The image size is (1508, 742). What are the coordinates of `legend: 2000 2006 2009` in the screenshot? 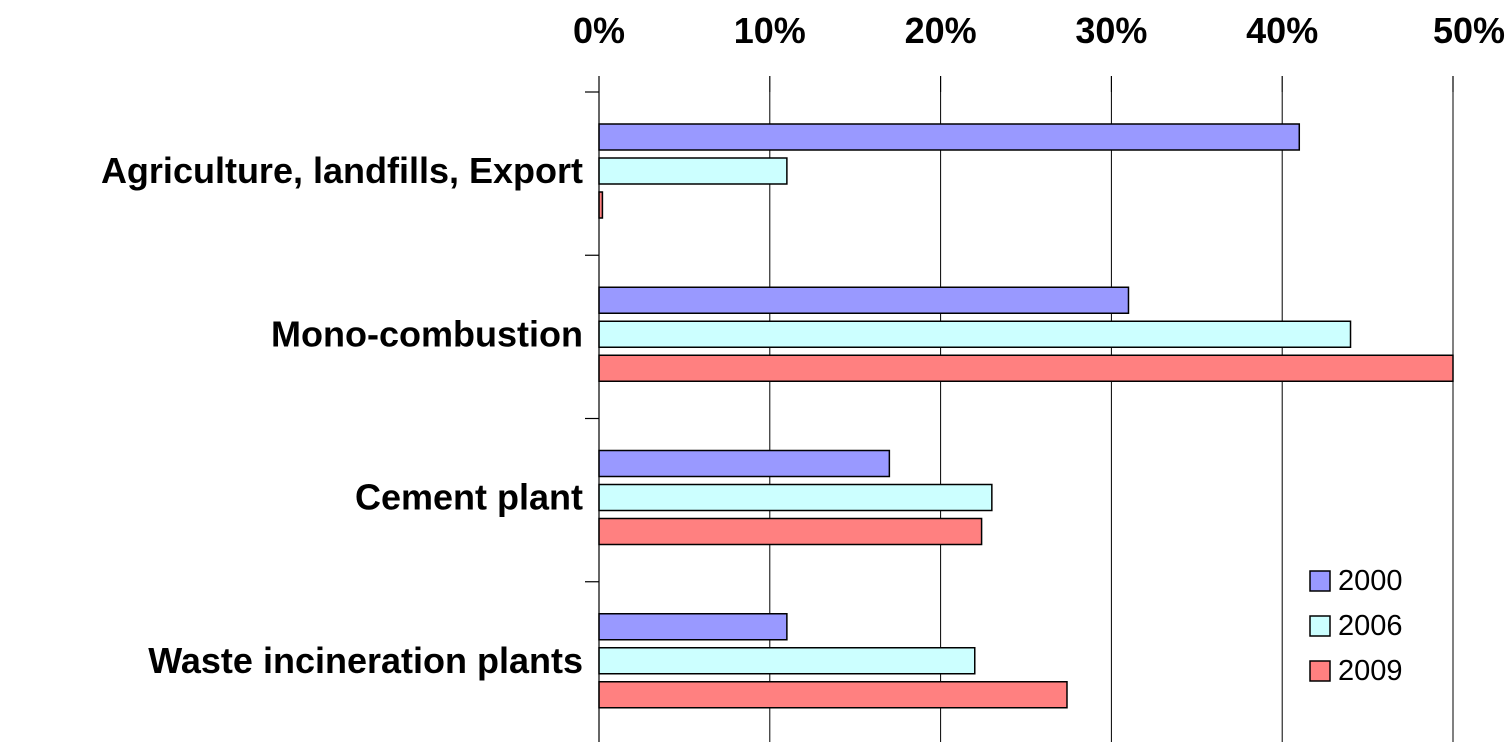 It's located at (1356, 626).